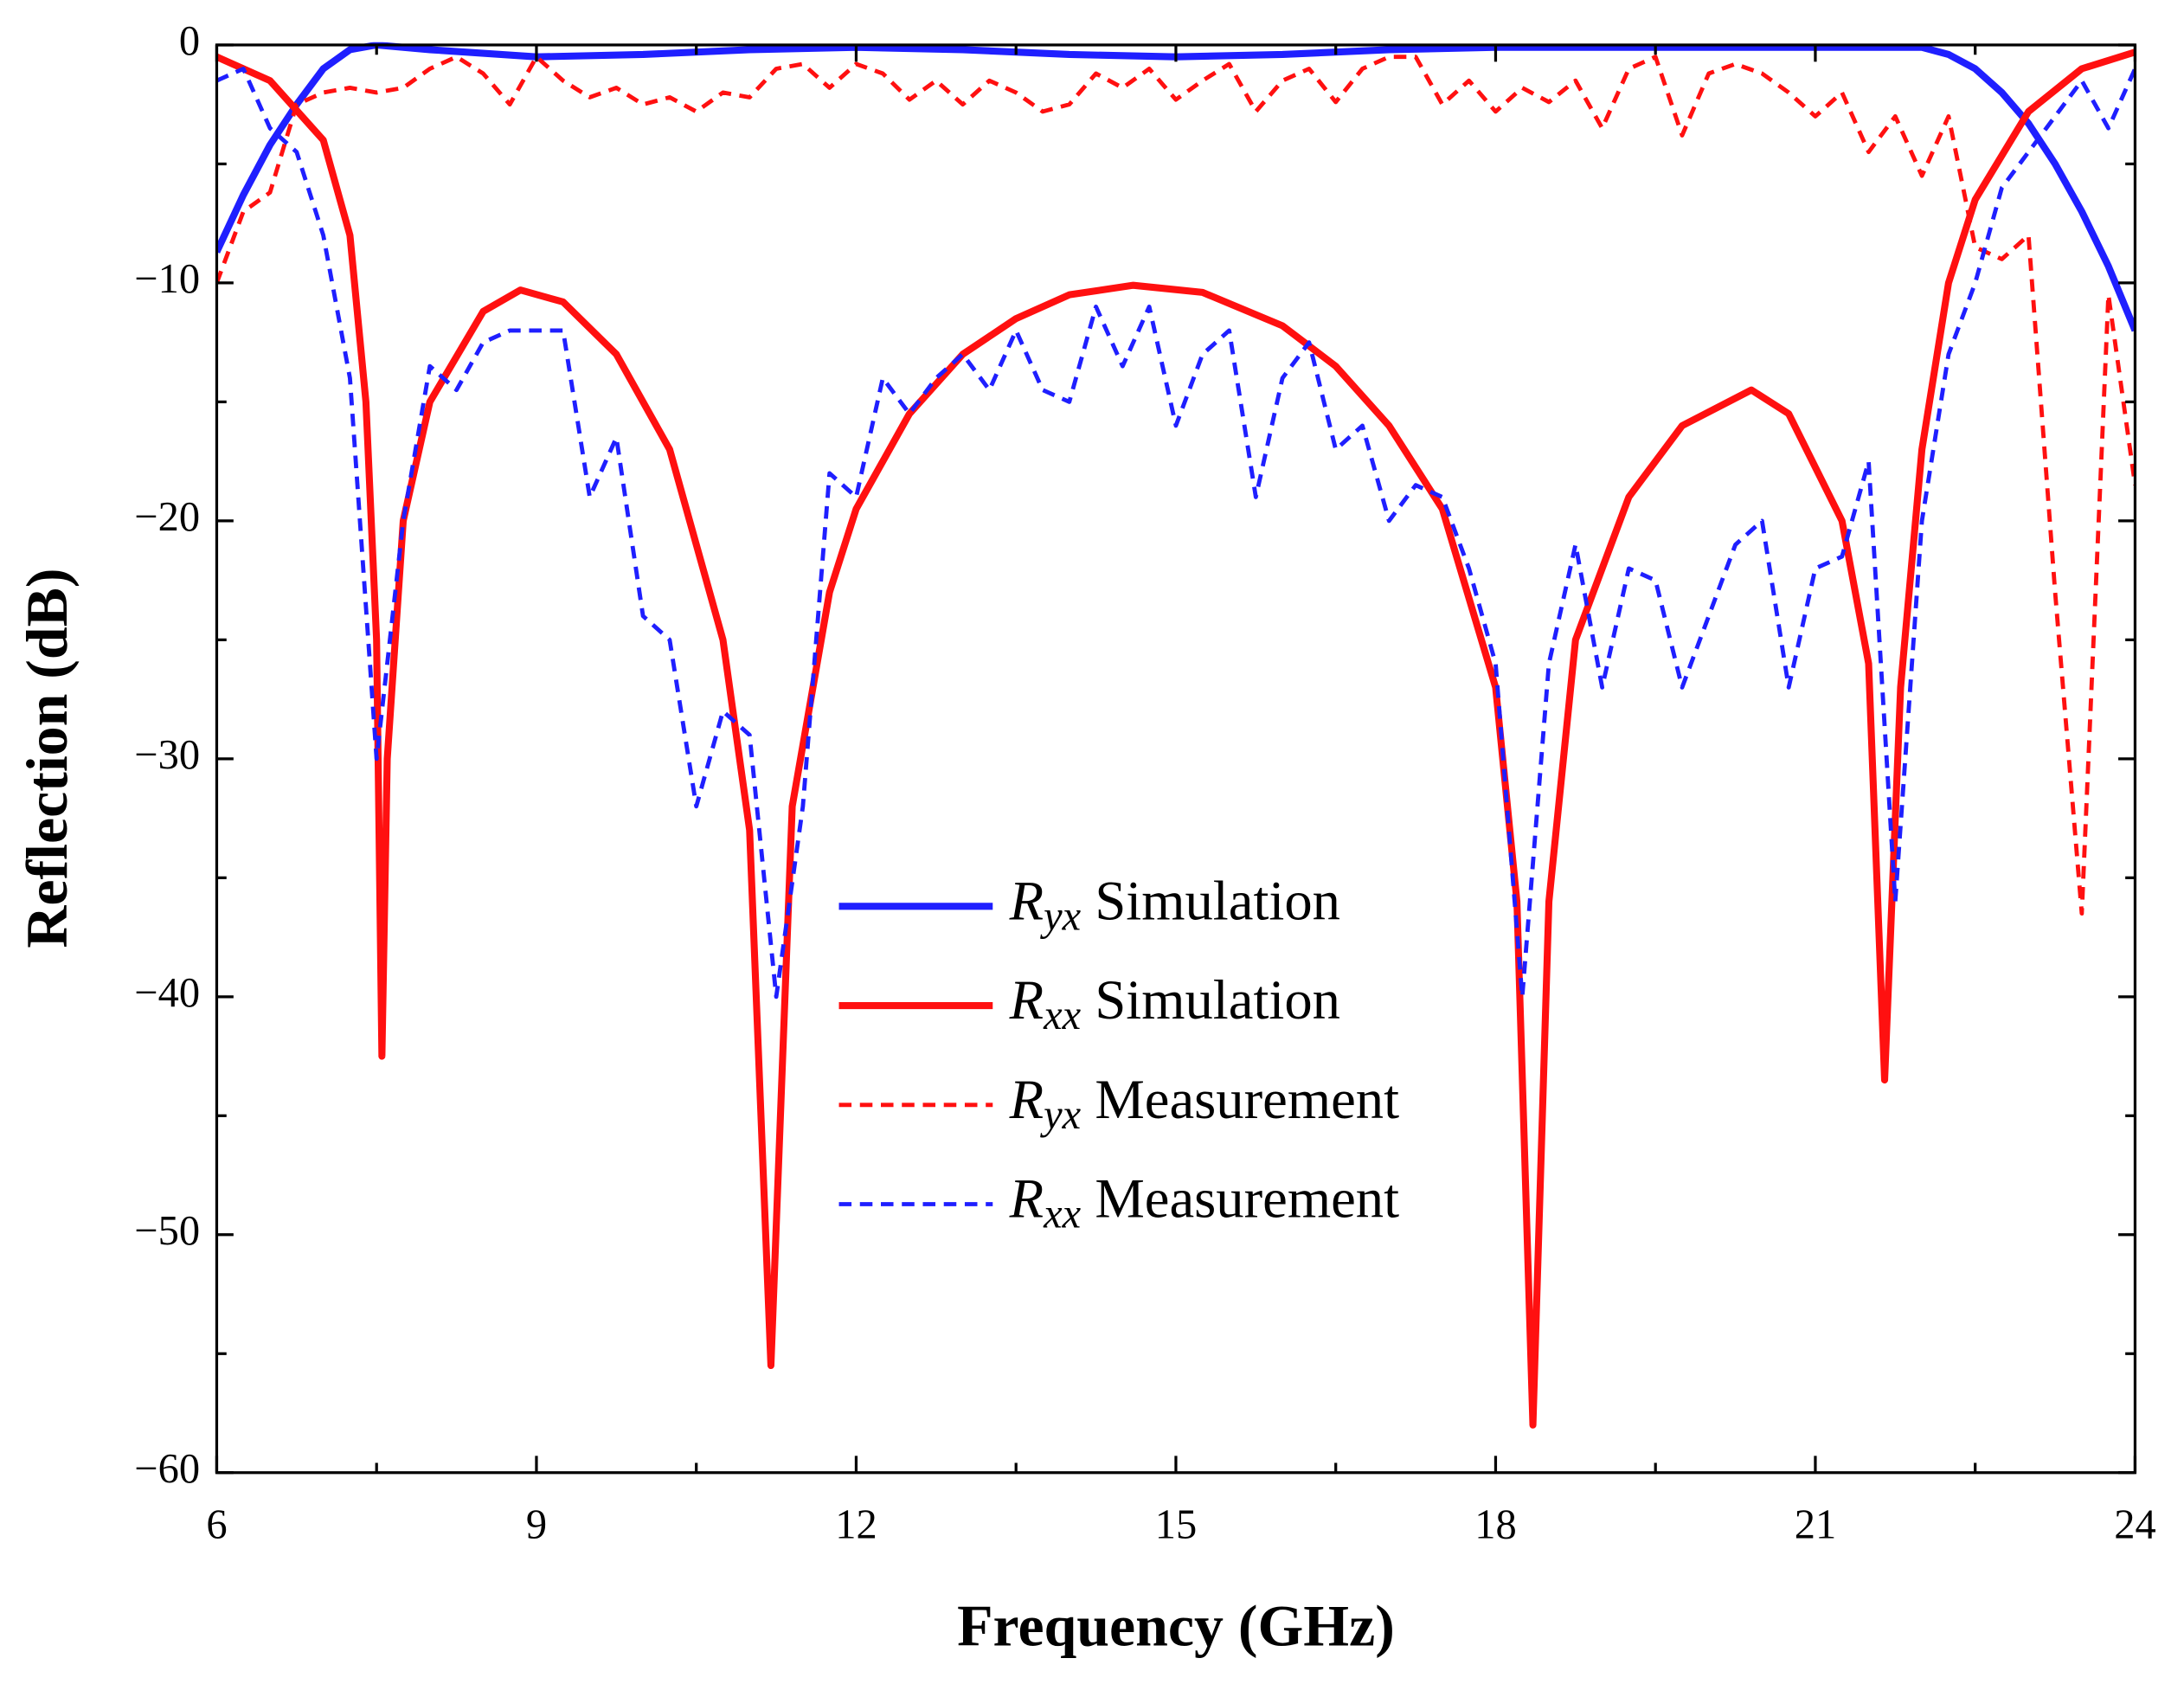  What do you see at coordinates (1174, 904) in the screenshot?
I see `legend-label: Ryx Simulation` at bounding box center [1174, 904].